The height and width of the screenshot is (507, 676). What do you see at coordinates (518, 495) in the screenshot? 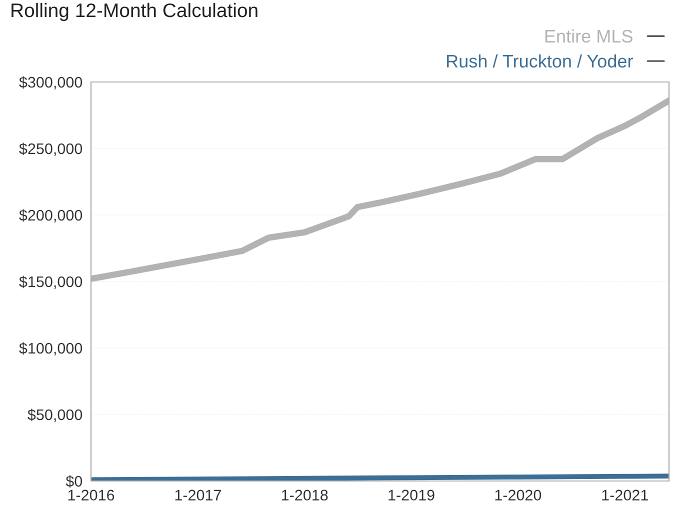
I see `x-tick-label: 1-2020` at bounding box center [518, 495].